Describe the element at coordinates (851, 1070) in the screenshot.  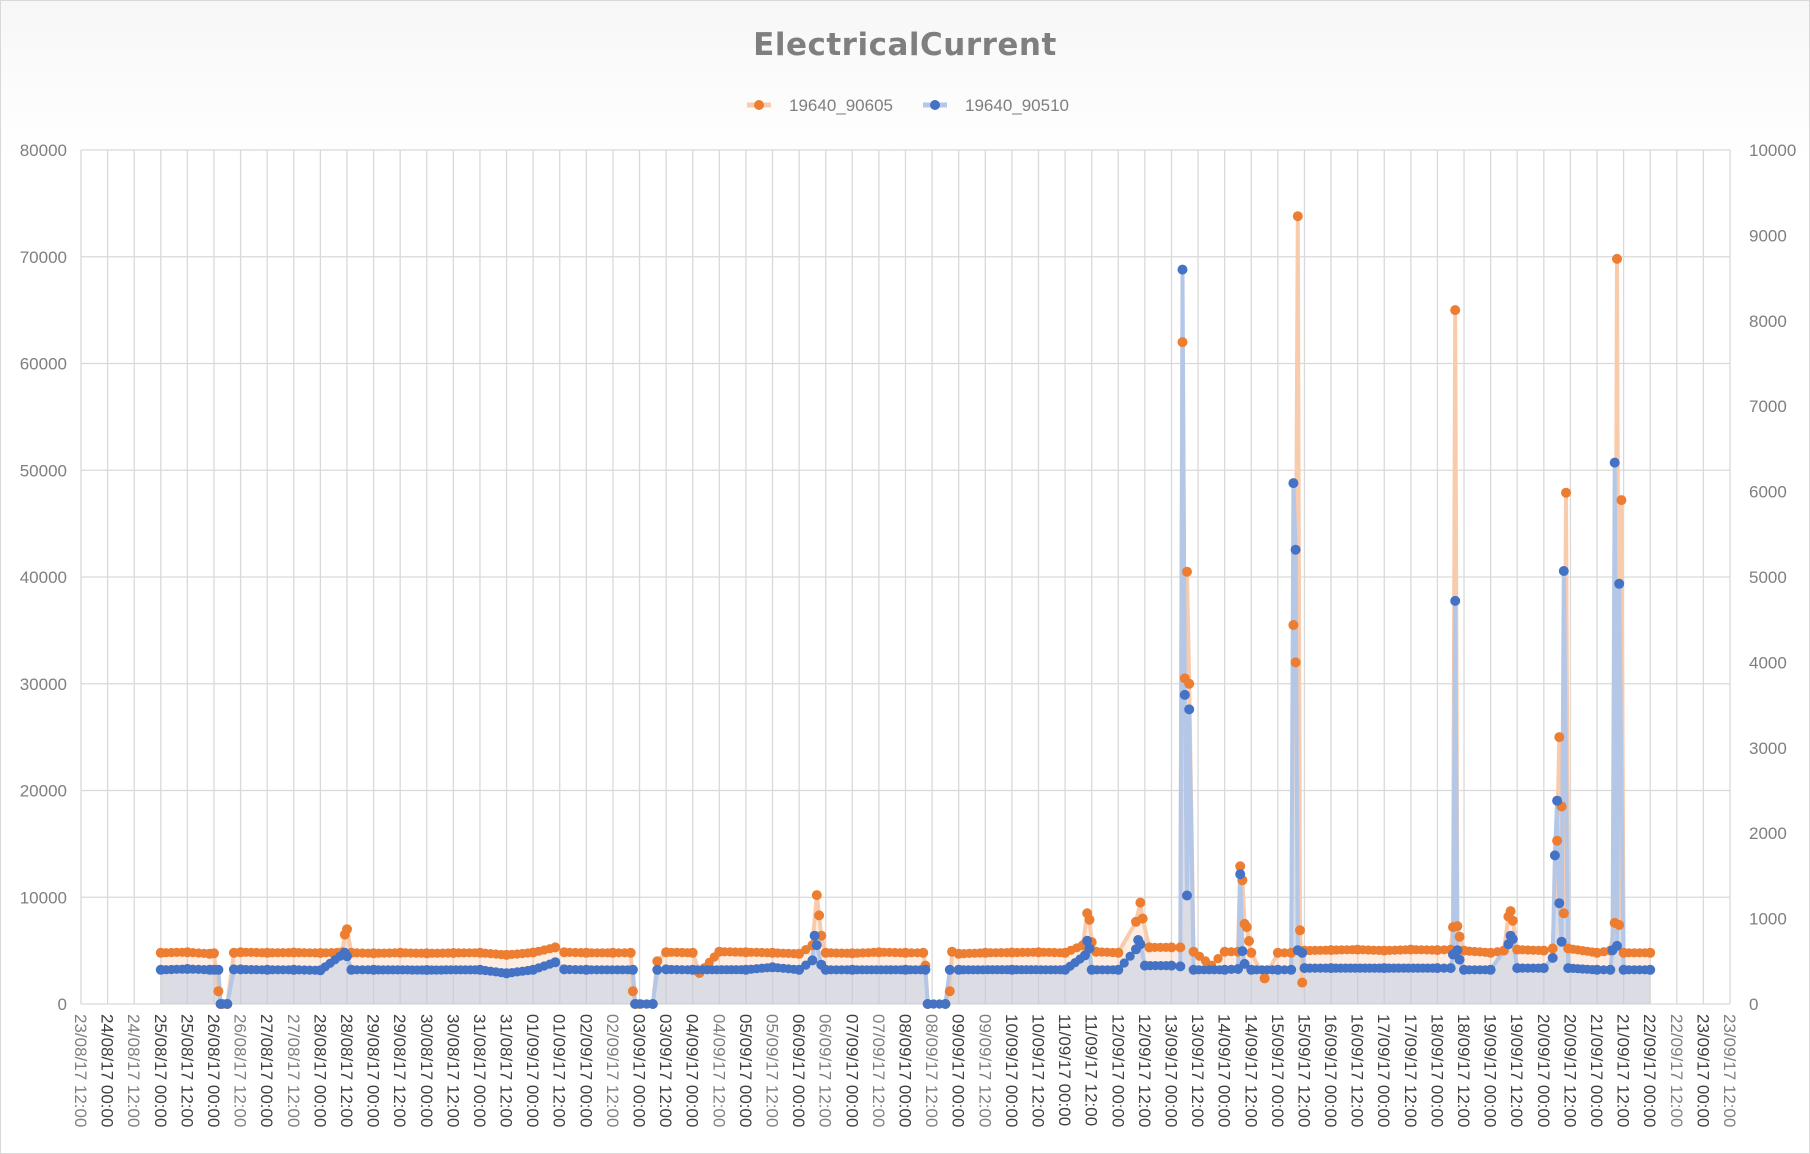
I see `x-tick-label: 07/09/17 00:00` at that location.